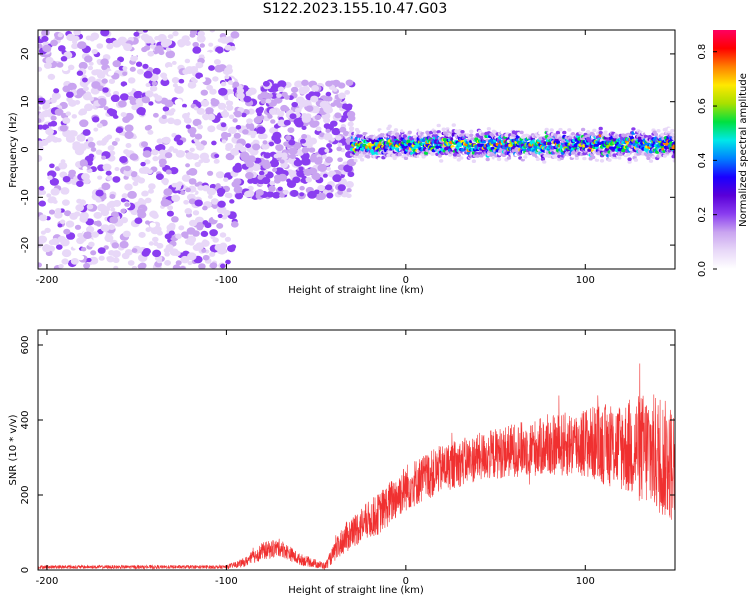  What do you see at coordinates (356, 590) in the screenshot?
I see `snr-xlabel: Height of straight line (km)` at bounding box center [356, 590].